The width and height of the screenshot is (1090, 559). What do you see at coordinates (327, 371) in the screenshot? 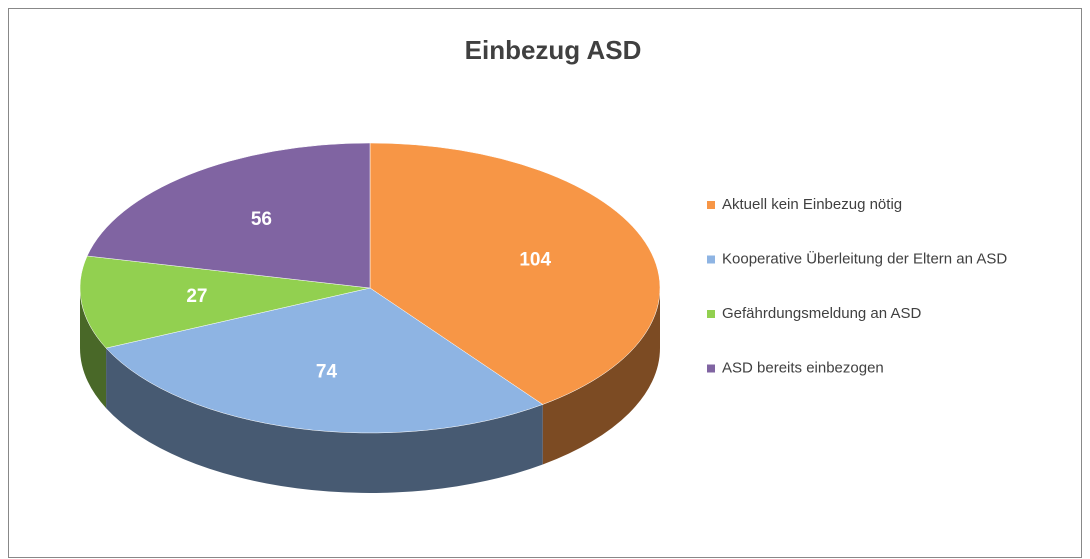
I see `data-label: 74` at bounding box center [327, 371].